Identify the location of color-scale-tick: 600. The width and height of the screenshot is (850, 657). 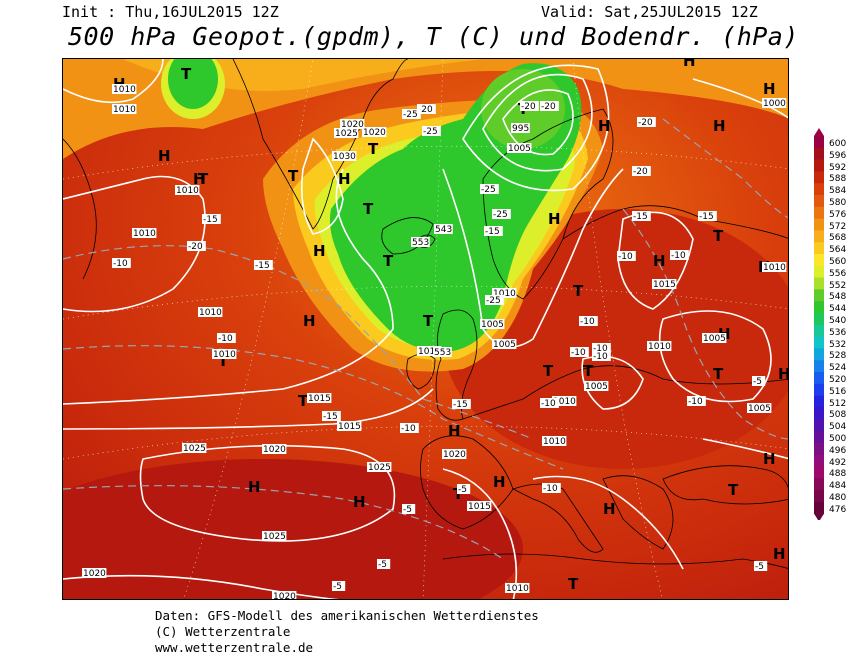
(838, 144).